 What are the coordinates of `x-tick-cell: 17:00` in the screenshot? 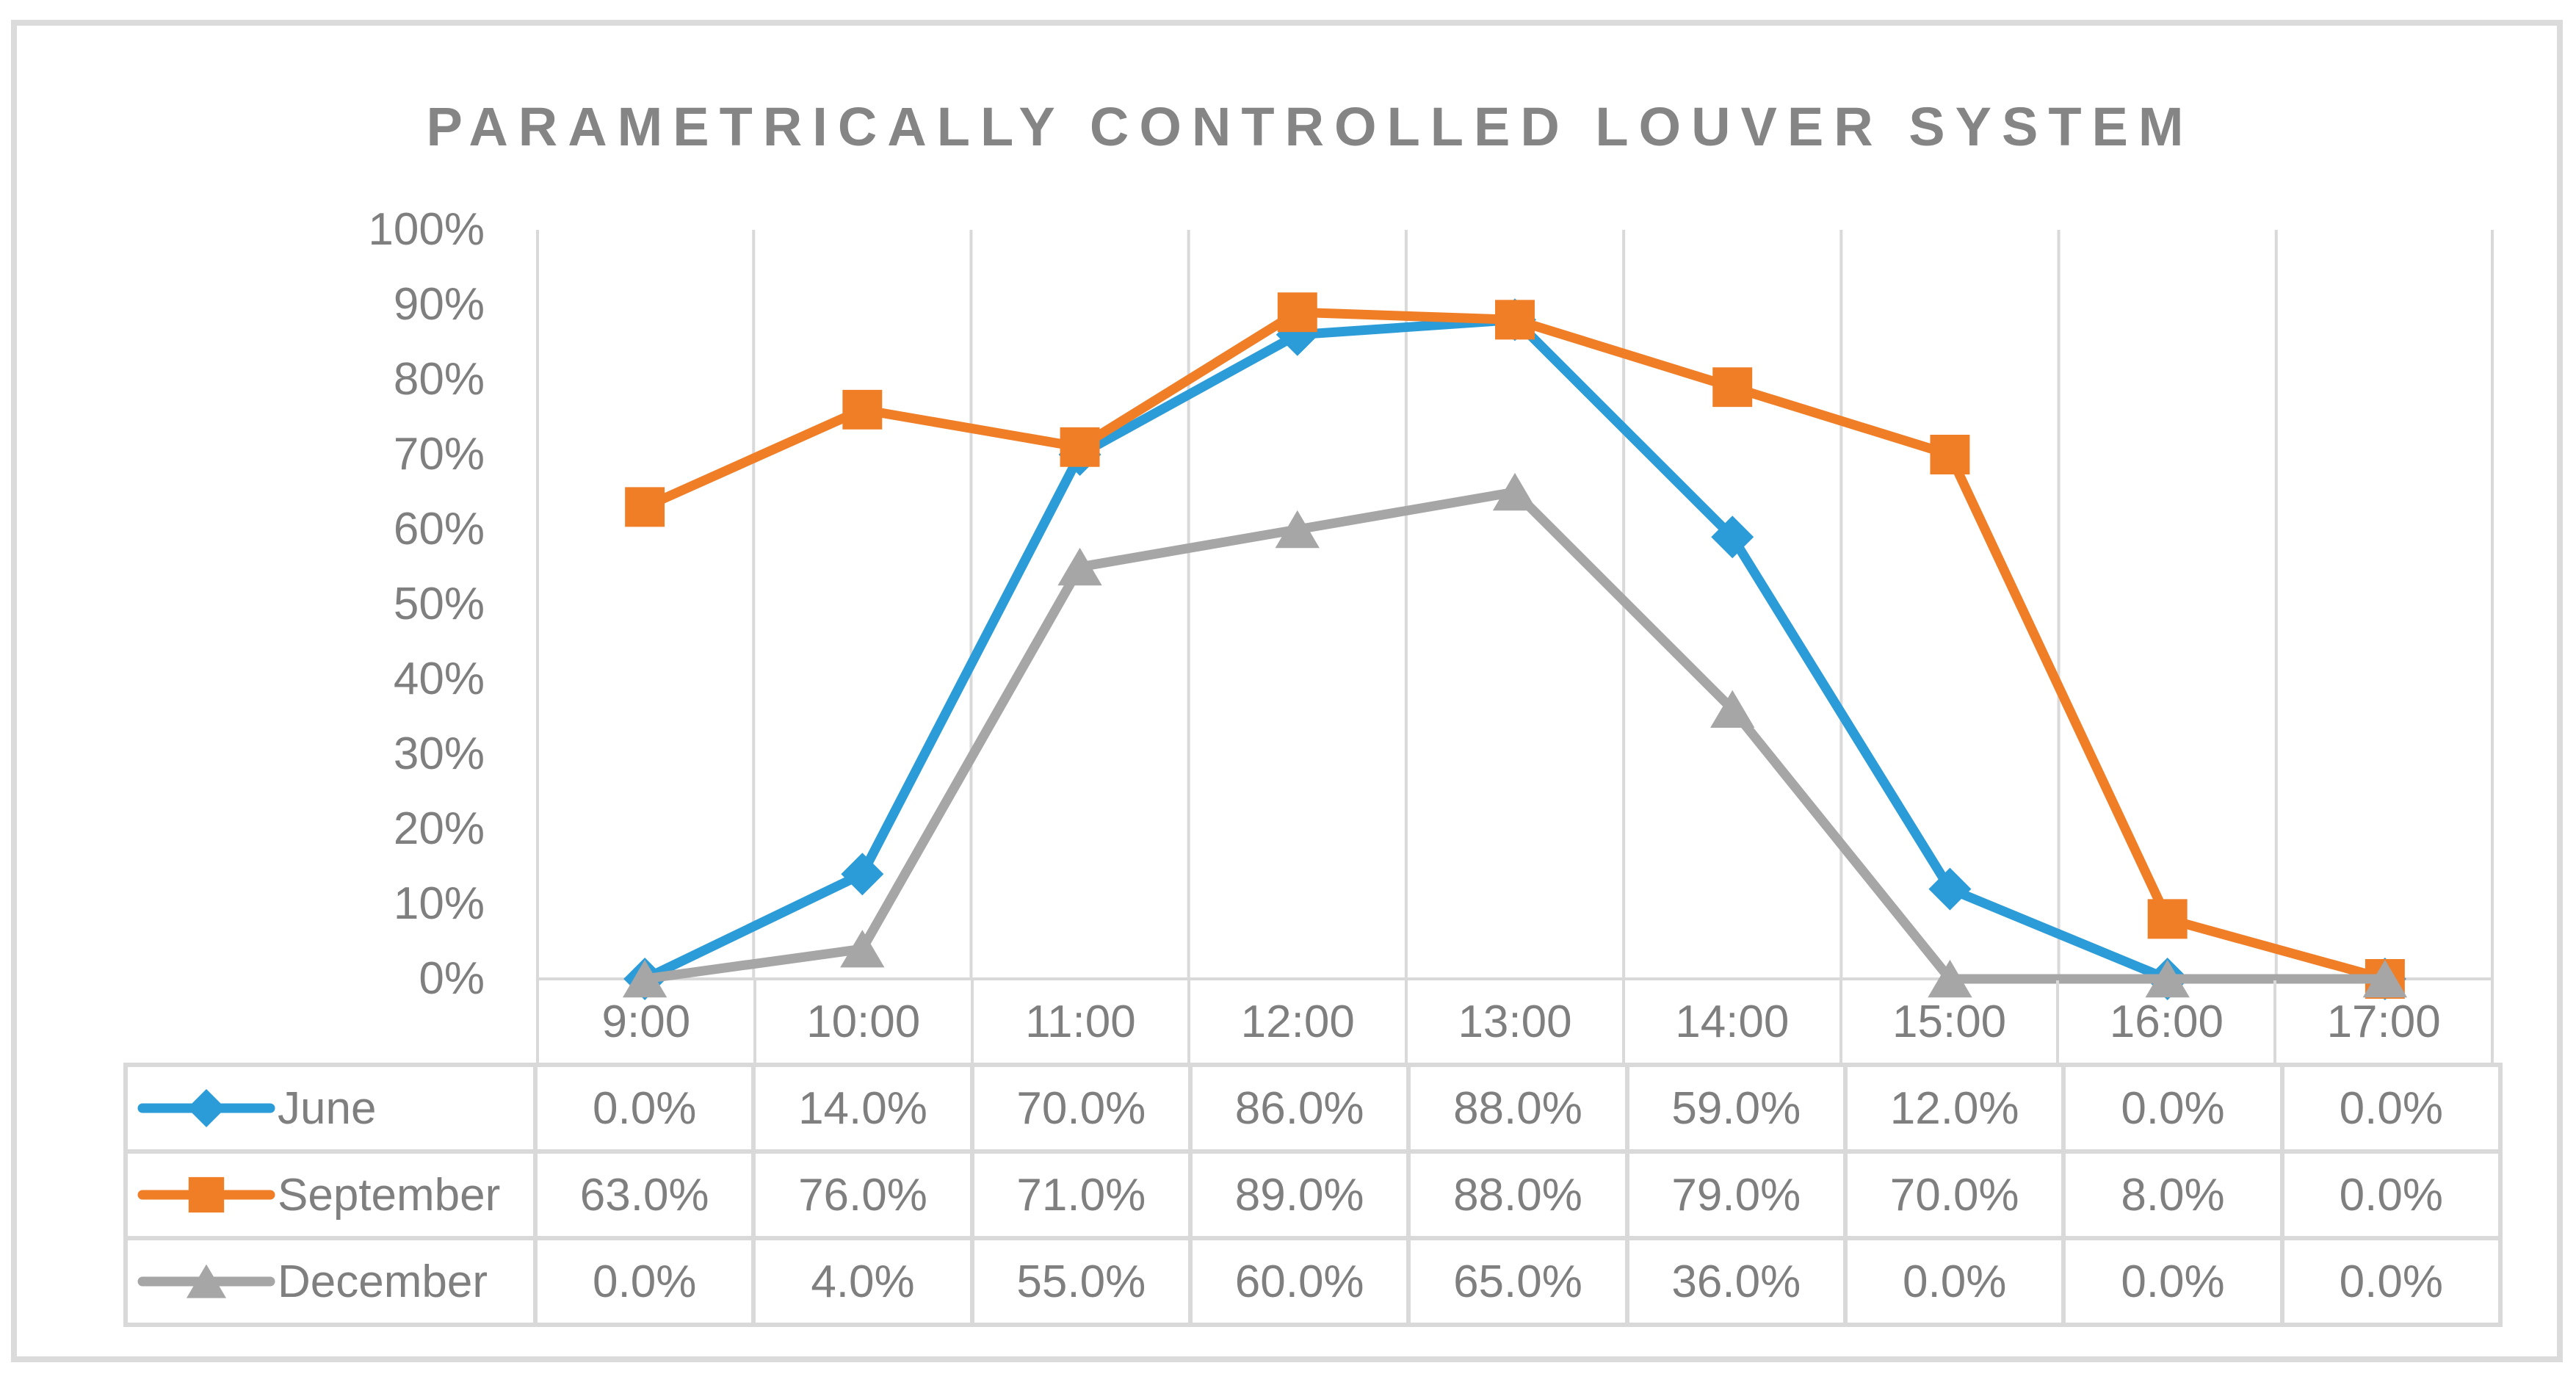 It's located at (2385, 1021).